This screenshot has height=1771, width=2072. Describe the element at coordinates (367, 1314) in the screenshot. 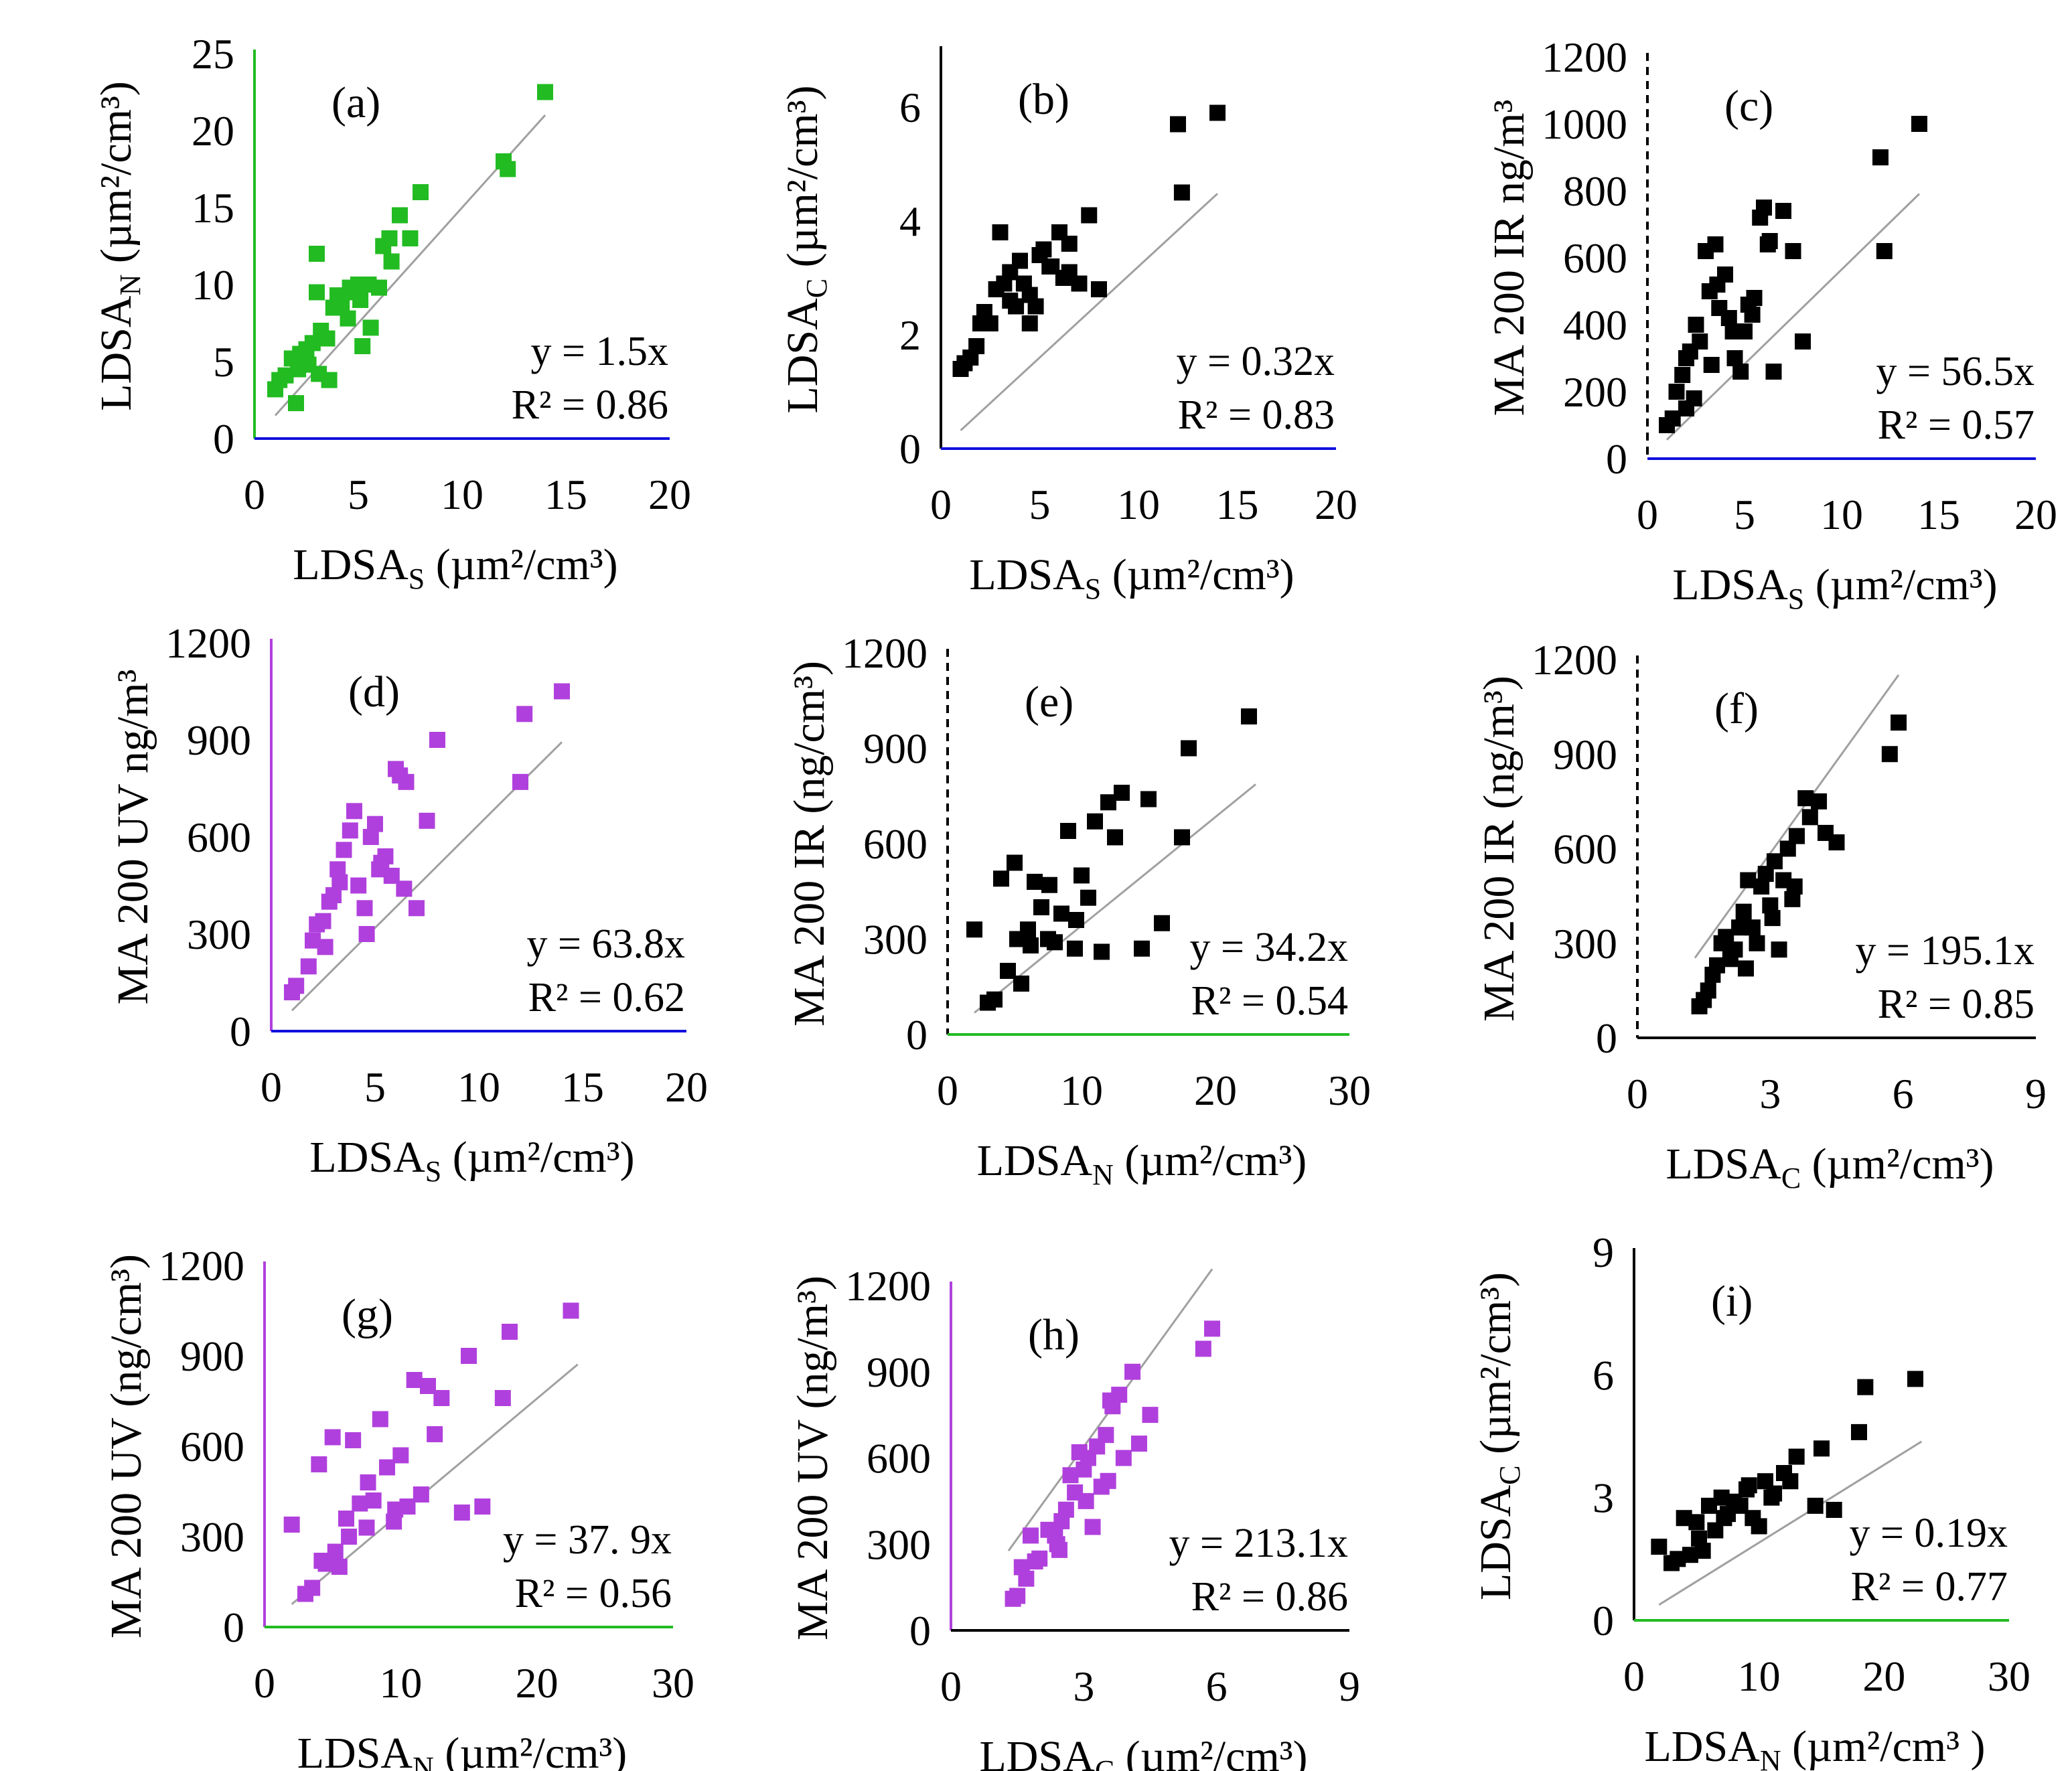

I see `panel-label: (g)` at that location.